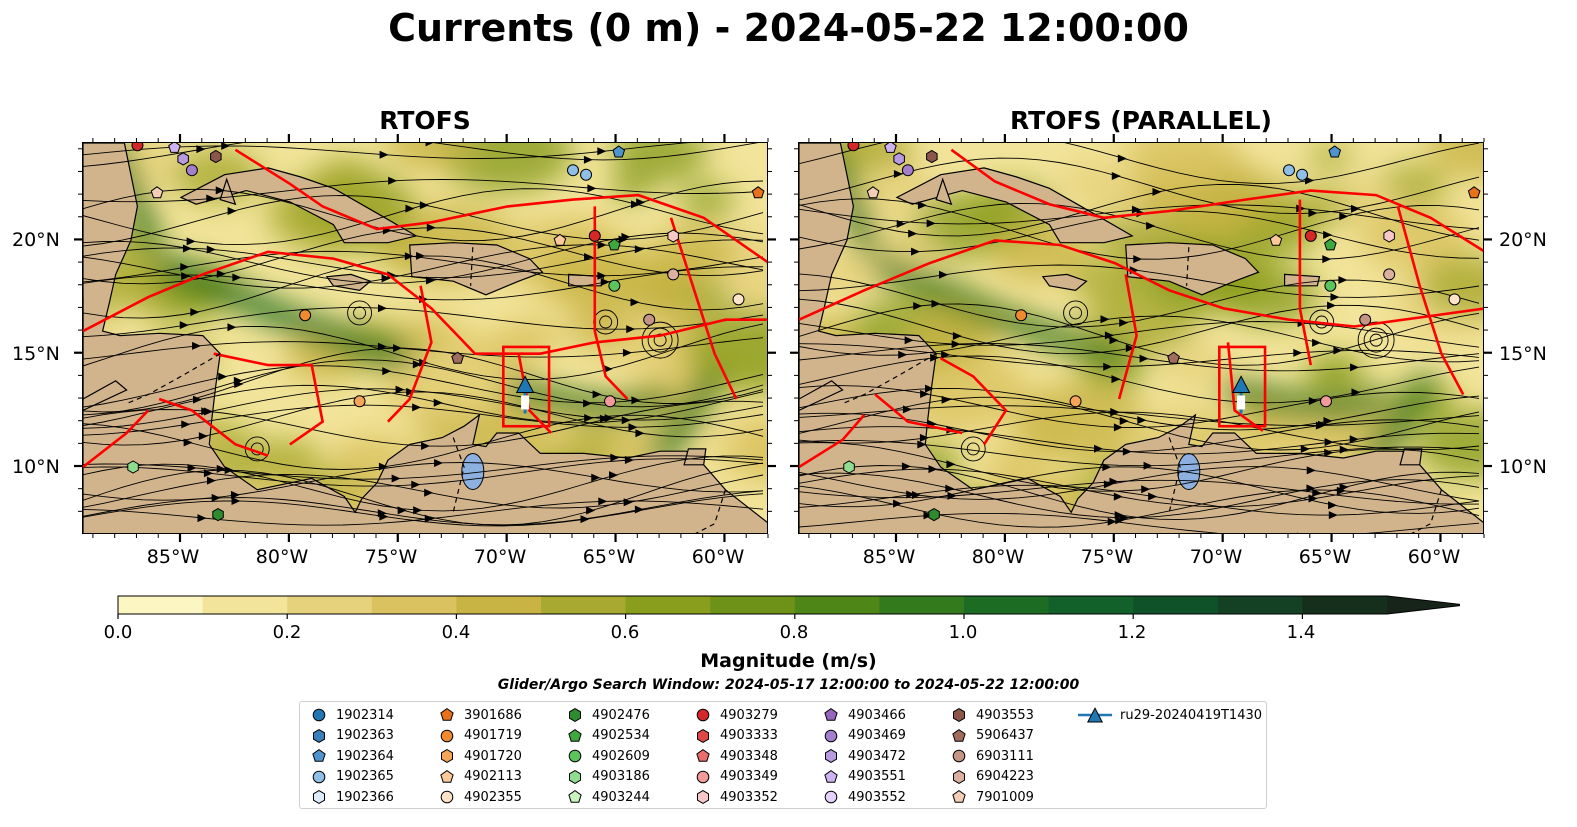  I want to click on legend-label: 4901719, so click(493, 735).